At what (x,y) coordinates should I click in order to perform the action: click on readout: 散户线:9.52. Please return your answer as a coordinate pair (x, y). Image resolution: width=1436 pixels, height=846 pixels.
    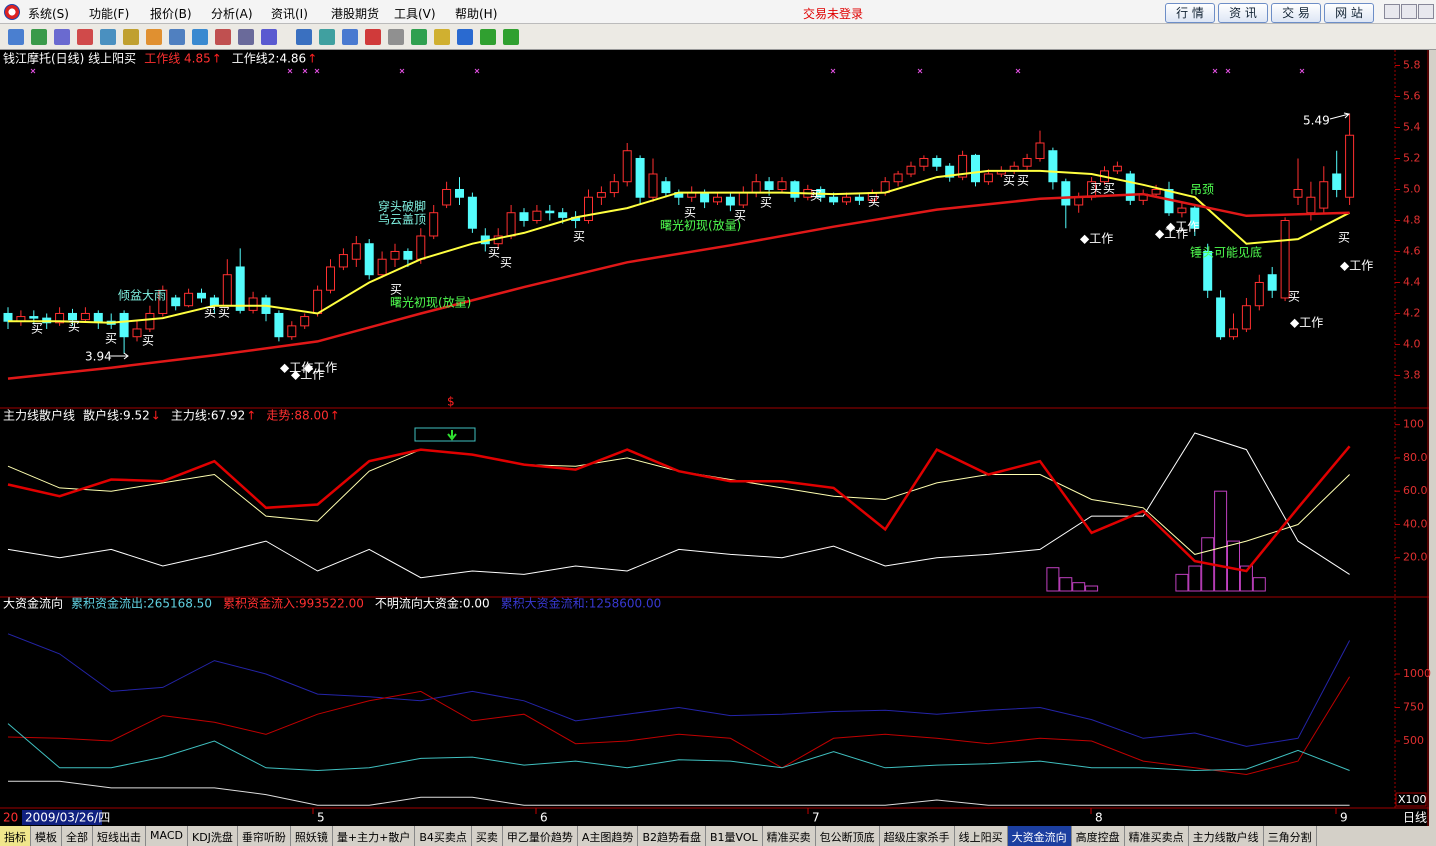
    Looking at the image, I should click on (116, 415).